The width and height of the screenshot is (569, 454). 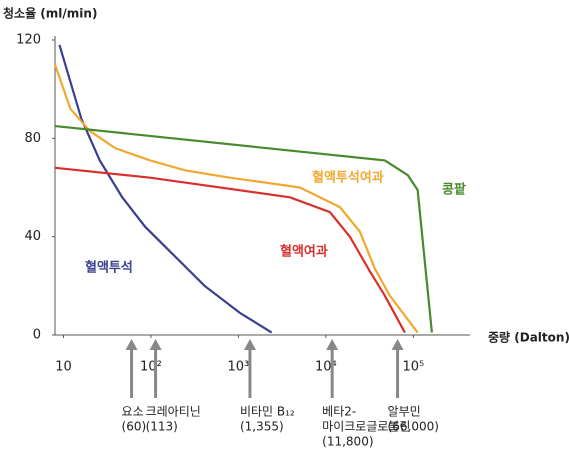 What do you see at coordinates (109, 268) in the screenshot?
I see `series-label: 혈액투석` at bounding box center [109, 268].